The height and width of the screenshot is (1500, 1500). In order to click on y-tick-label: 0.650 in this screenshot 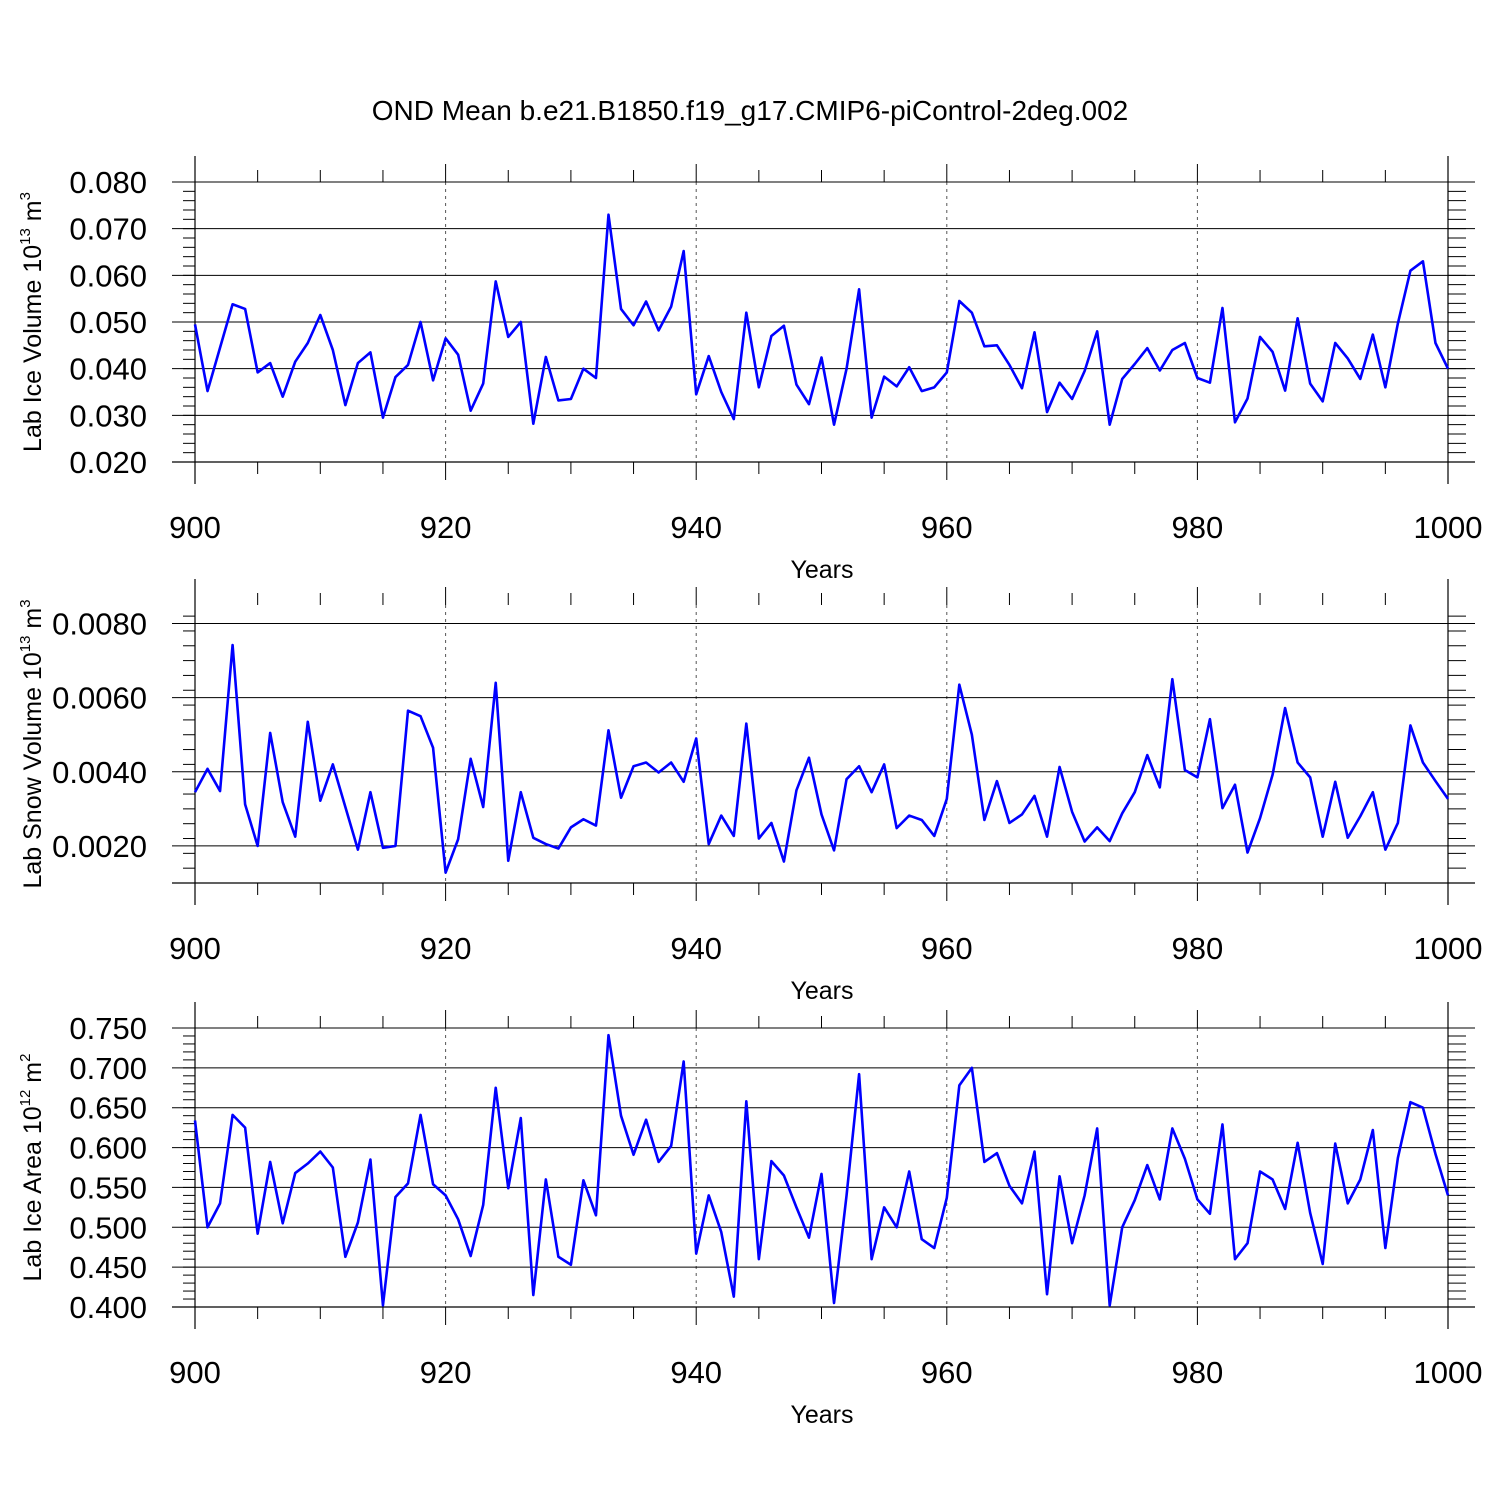, I will do `click(108, 1108)`.